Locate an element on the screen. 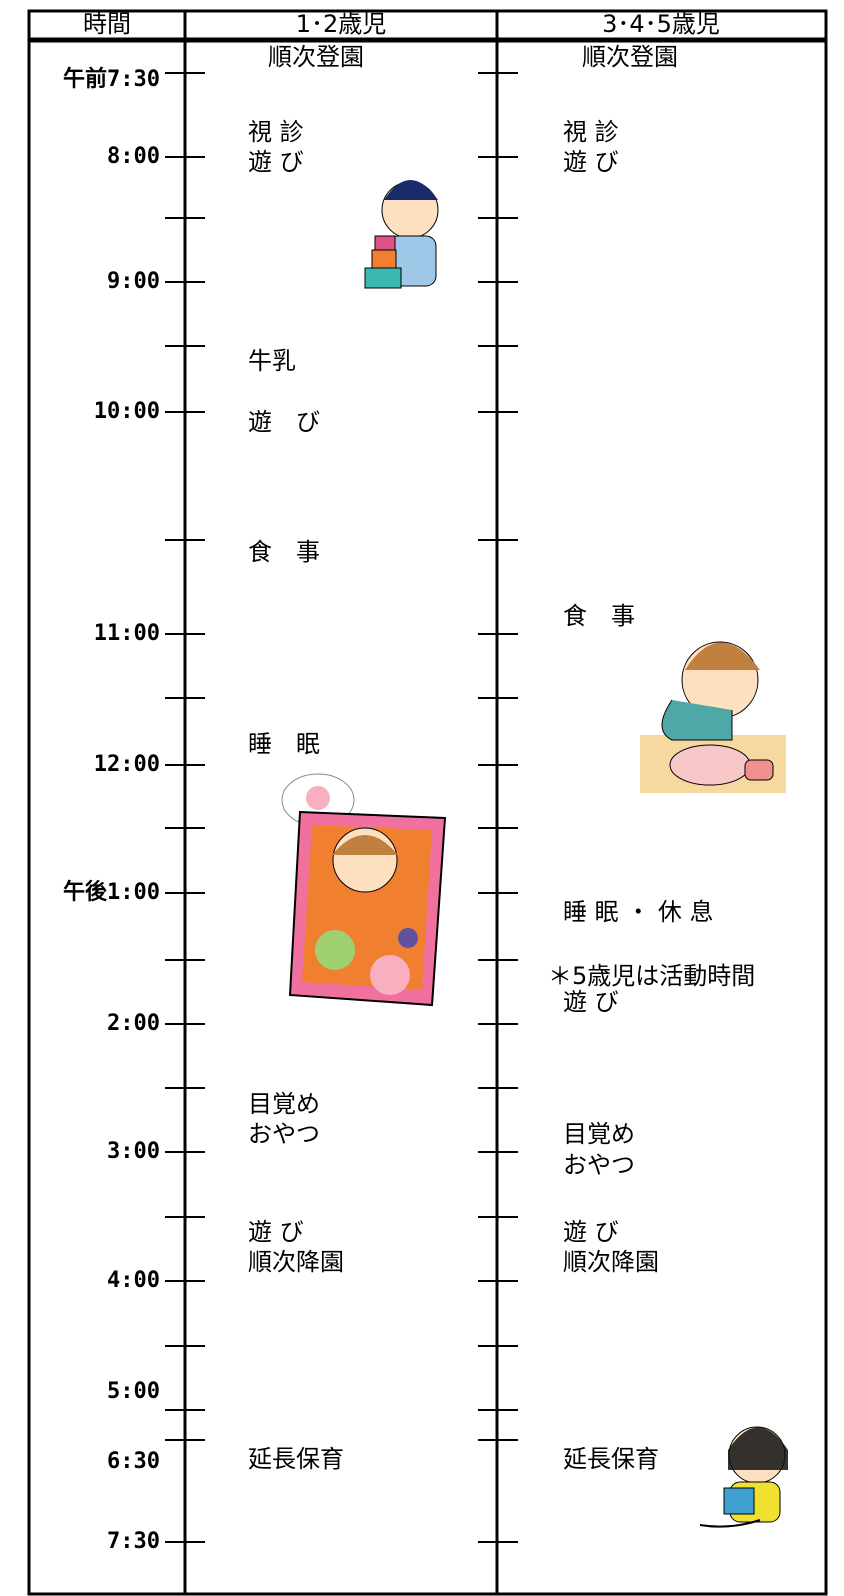  time: 2:00 is located at coordinates (133, 1023).